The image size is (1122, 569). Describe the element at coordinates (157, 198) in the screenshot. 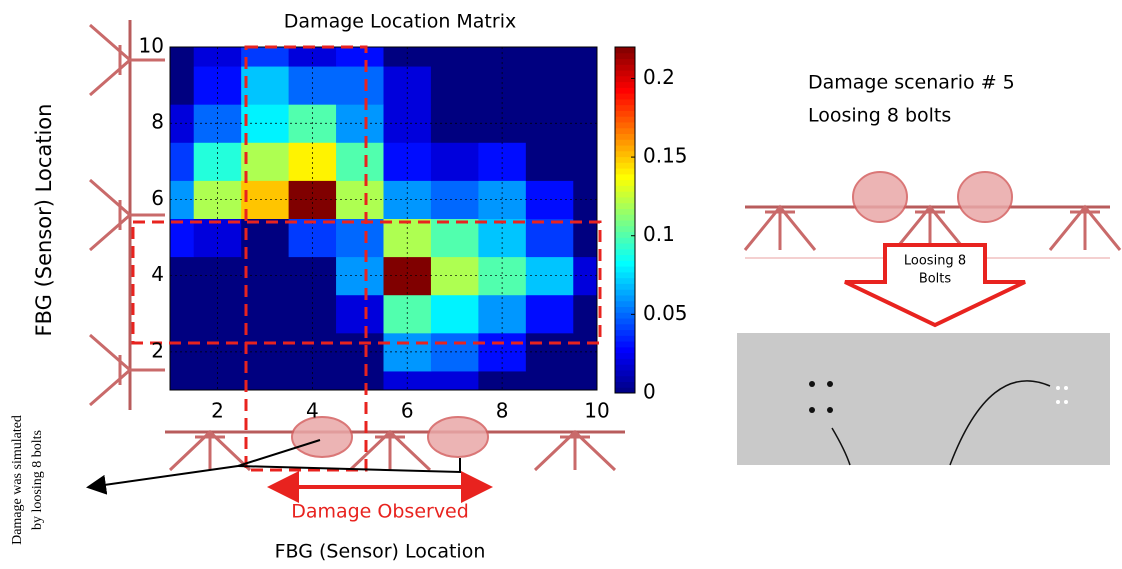

I see `y-tick-label: 6` at that location.